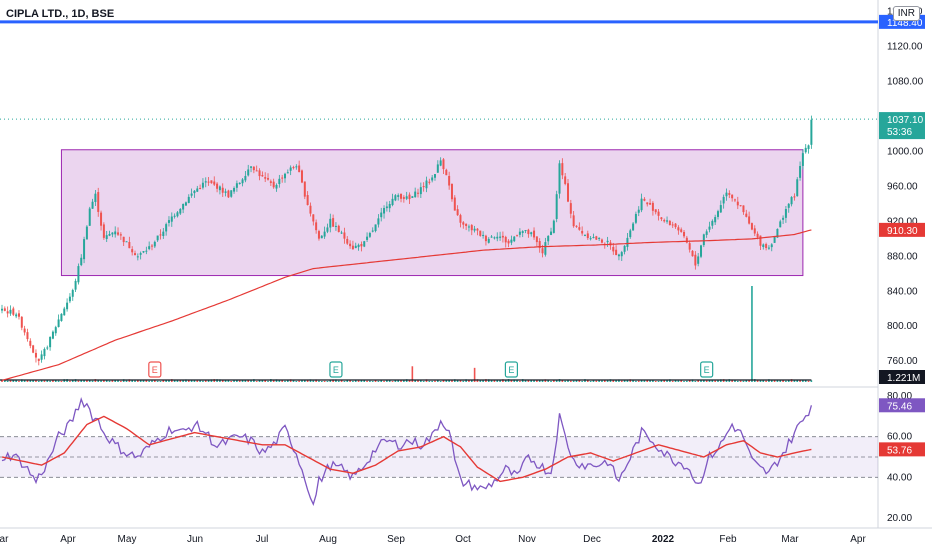 The image size is (932, 550). I want to click on price-tick-label: 960.00, so click(902, 186).